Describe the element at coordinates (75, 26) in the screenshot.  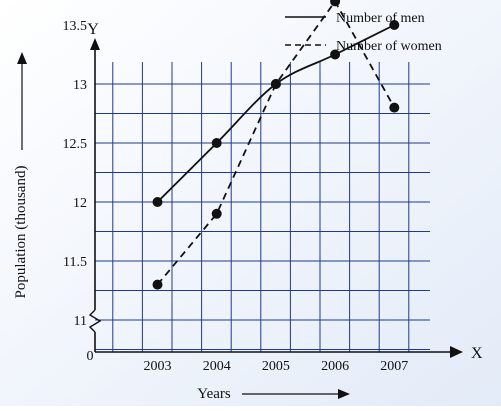
I see `y-tick-label: 13.5` at that location.